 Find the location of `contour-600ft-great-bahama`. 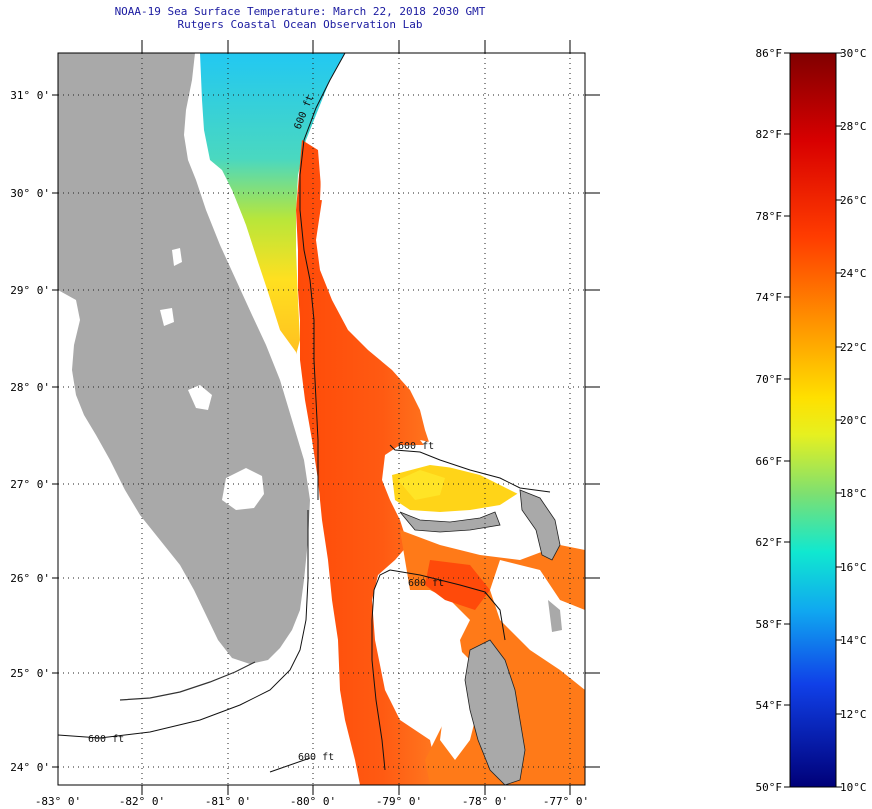

contour-600ft-great-bahama is located at coordinates (447, 605).